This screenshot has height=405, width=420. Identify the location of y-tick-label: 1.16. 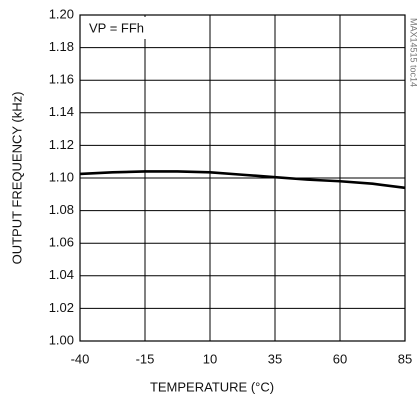
(61, 79).